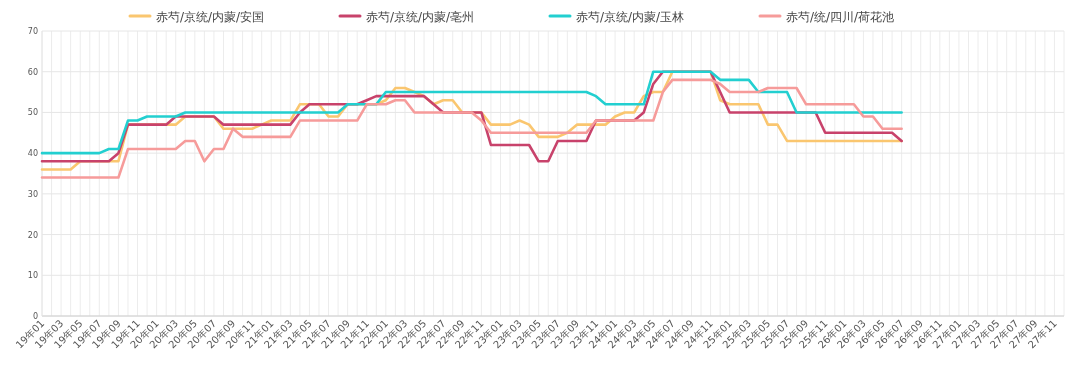  What do you see at coordinates (840, 16) in the screenshot?
I see `legend-label: 赤芍/统/四川/荷花池` at bounding box center [840, 16].